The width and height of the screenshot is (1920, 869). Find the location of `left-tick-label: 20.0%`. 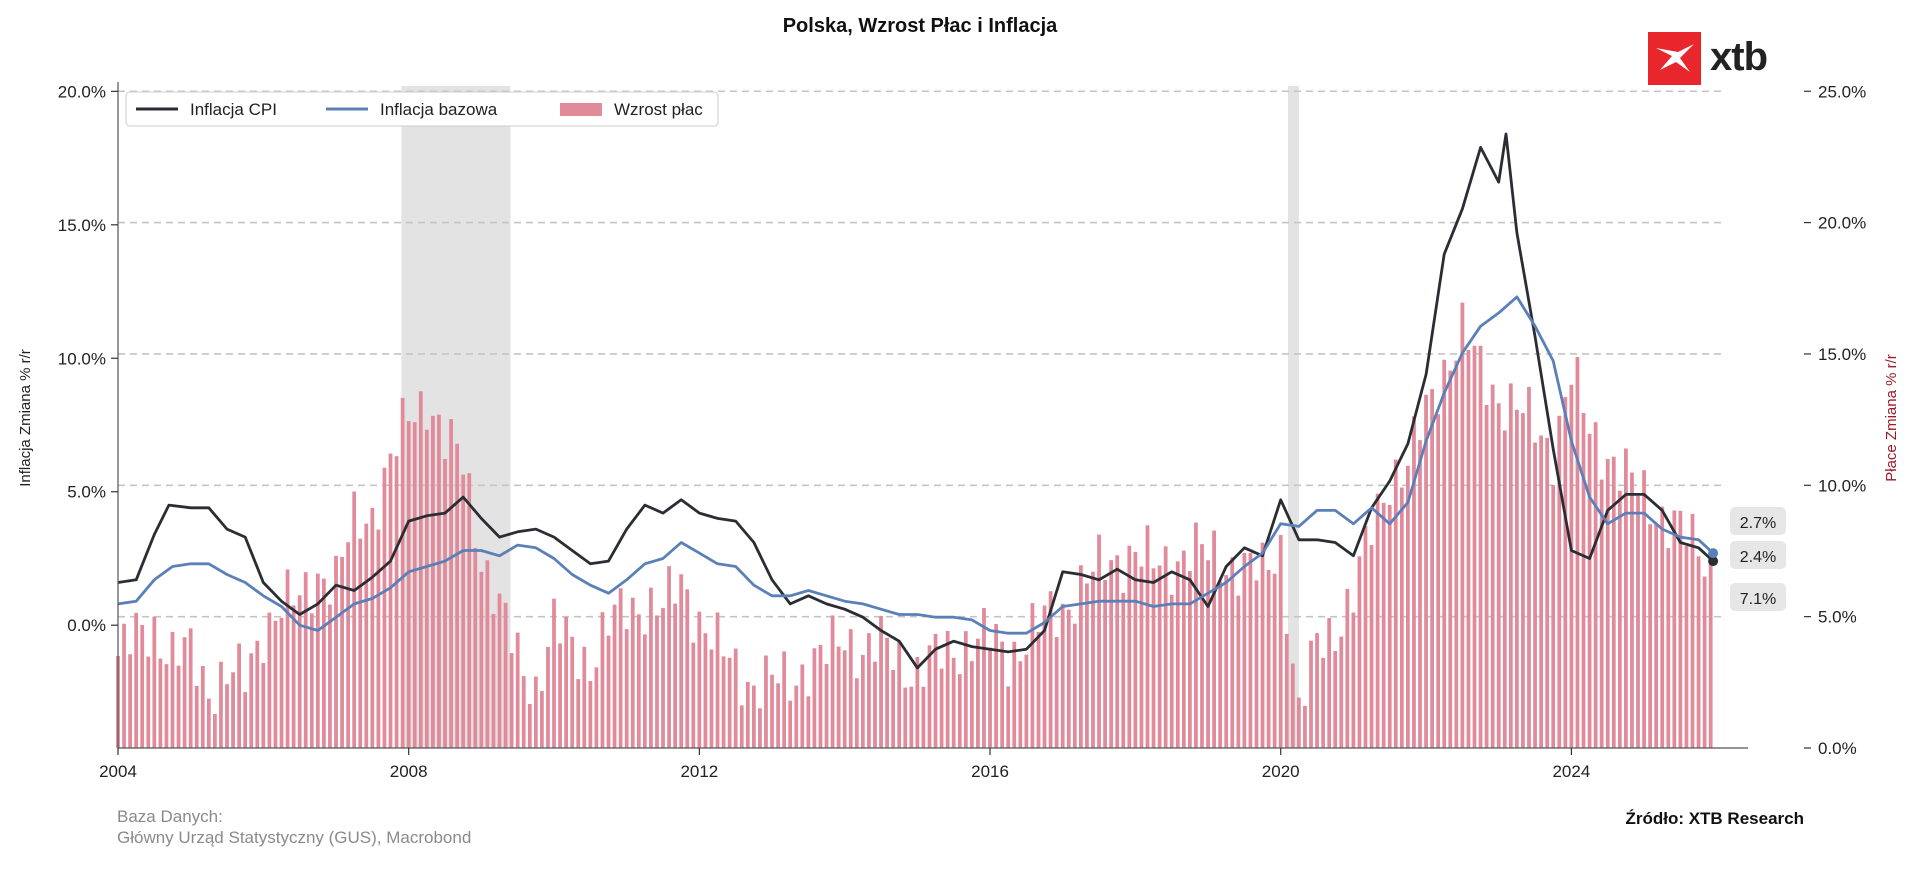

left-tick-label: 20.0% is located at coordinates (82, 91).